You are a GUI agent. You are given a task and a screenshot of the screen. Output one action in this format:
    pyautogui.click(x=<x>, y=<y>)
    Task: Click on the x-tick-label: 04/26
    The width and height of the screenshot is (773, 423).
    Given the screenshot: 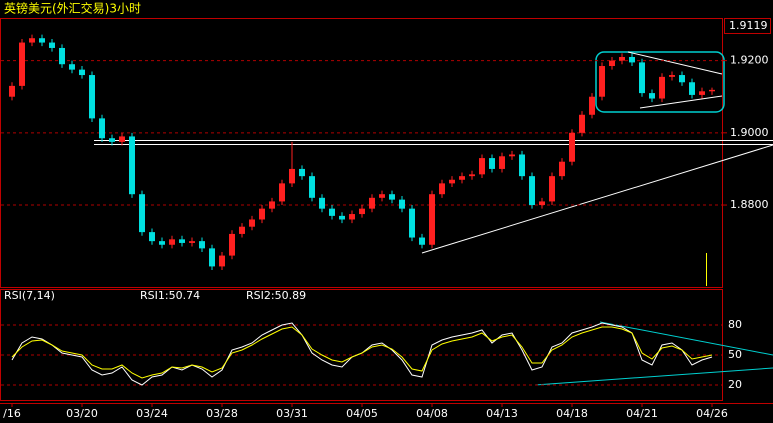 What is the action you would take?
    pyautogui.click(x=712, y=413)
    